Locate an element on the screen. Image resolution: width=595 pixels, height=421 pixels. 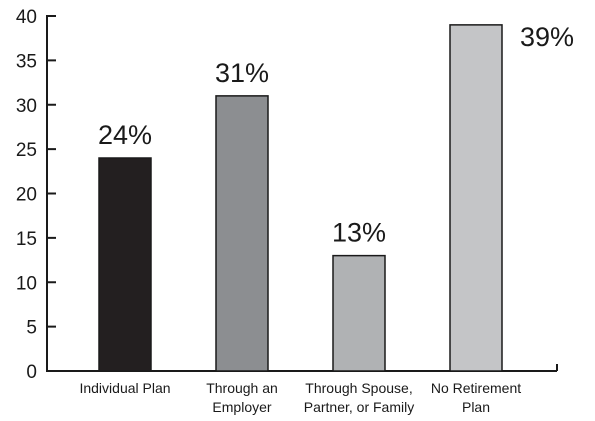
category-label: No Retirement is located at coordinates (476, 388).